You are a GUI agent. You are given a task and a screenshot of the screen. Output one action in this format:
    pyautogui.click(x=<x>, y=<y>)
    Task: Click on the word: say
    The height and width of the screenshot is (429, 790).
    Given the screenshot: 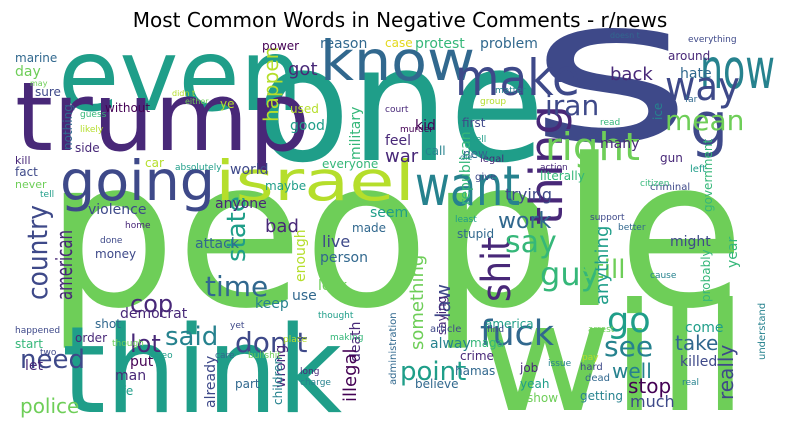 What is the action you would take?
    pyautogui.click(x=531, y=242)
    